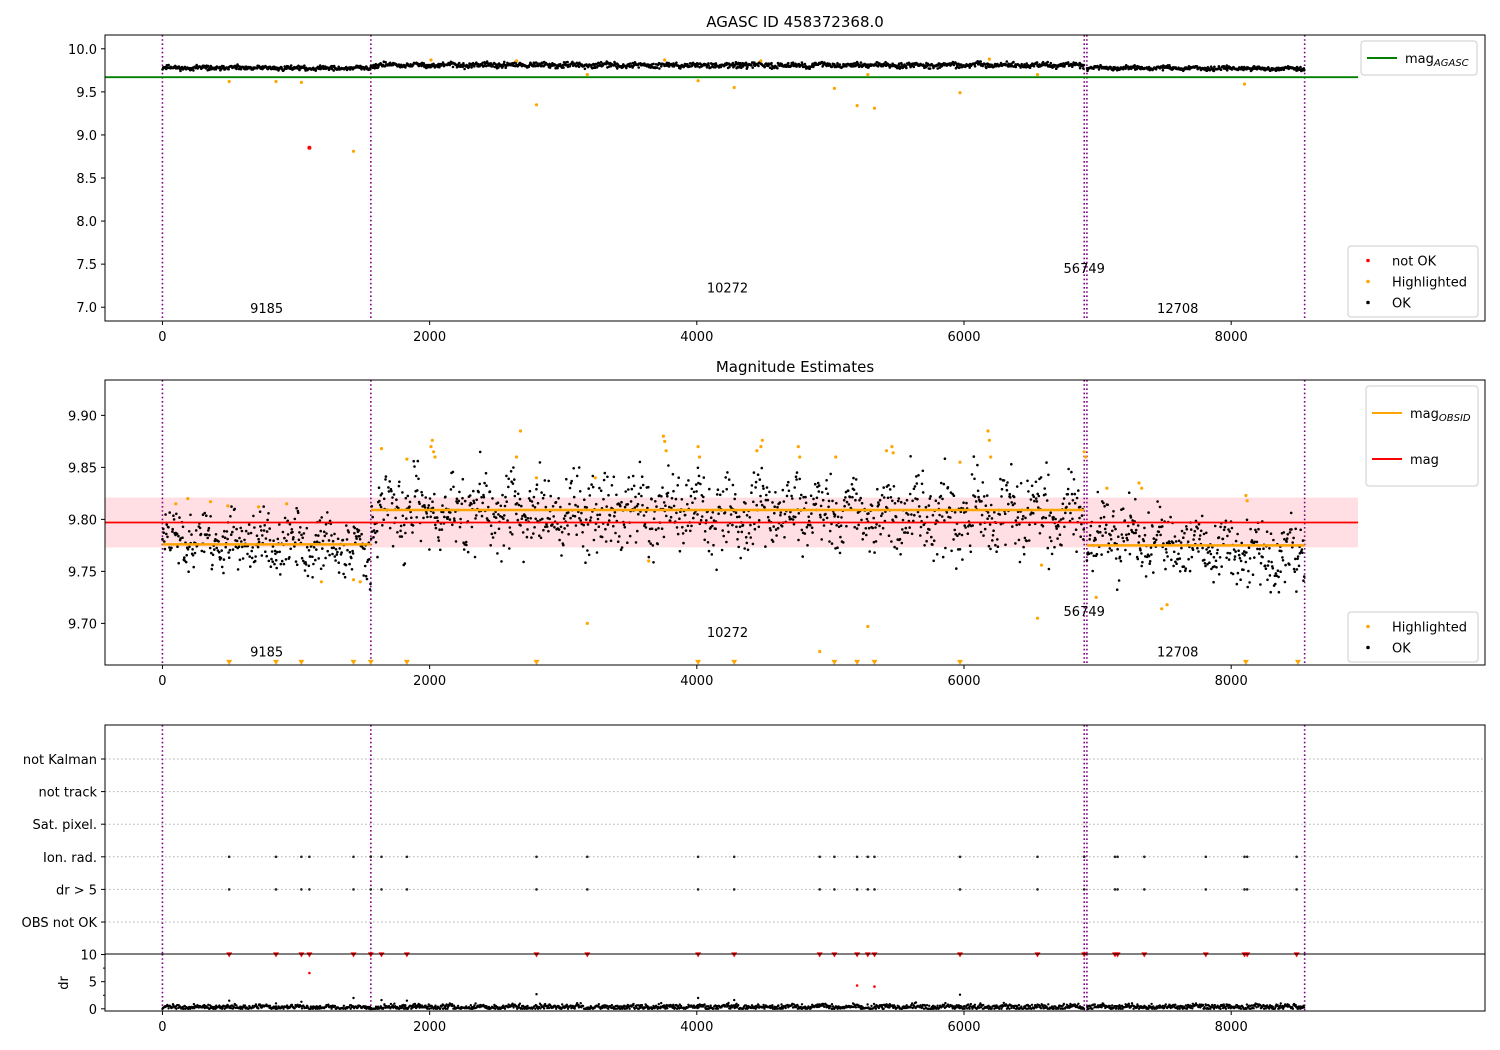 This screenshot has width=1500, height=1050. Describe the element at coordinates (727, 289) in the screenshot. I see `obsid-label: 10272` at that location.